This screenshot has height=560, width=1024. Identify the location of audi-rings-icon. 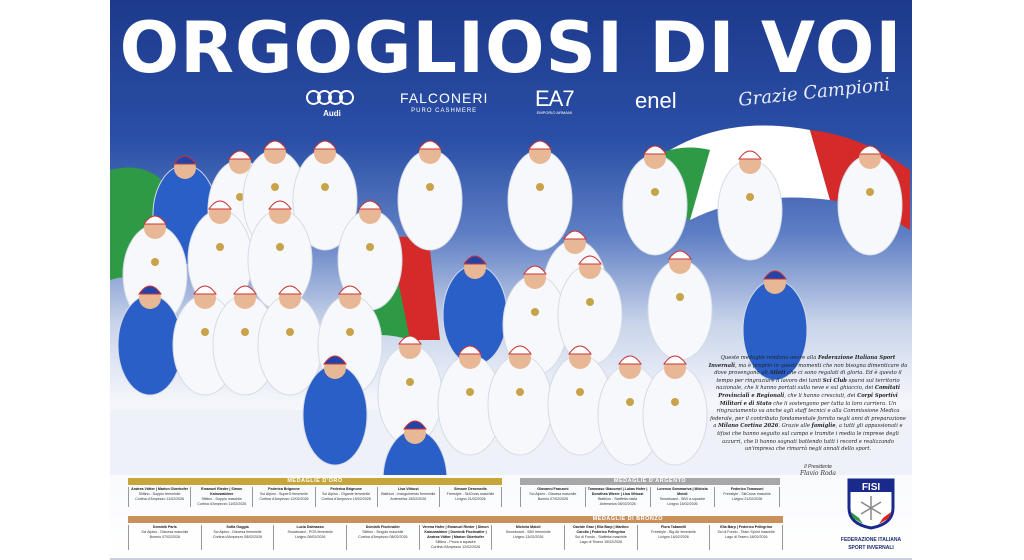
(330, 97).